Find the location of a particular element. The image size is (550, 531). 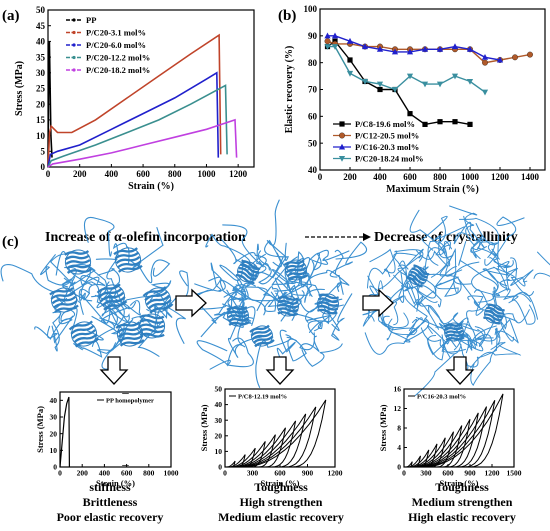

legend-label: P/C12-20.5 mol% is located at coordinates (387, 136).